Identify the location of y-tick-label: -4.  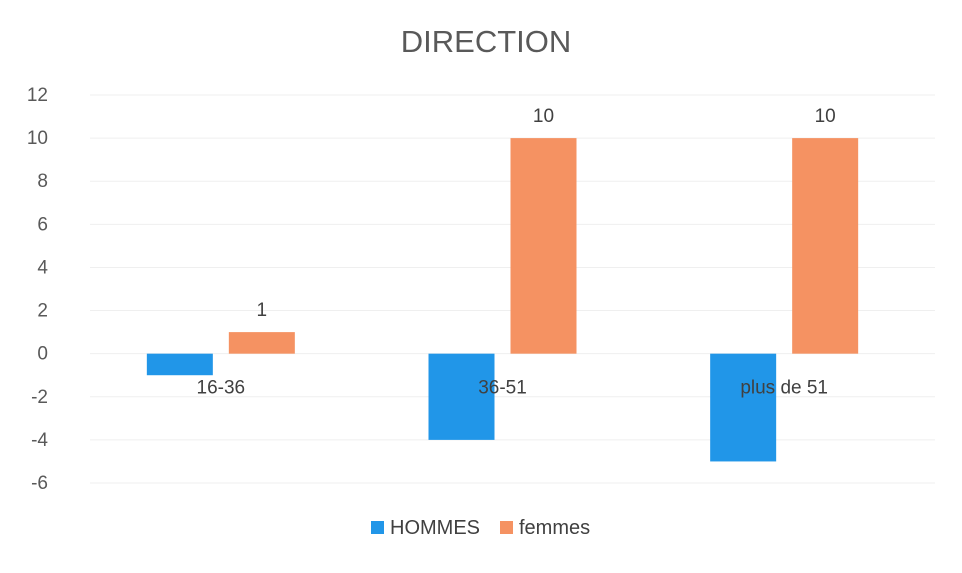
(39, 440).